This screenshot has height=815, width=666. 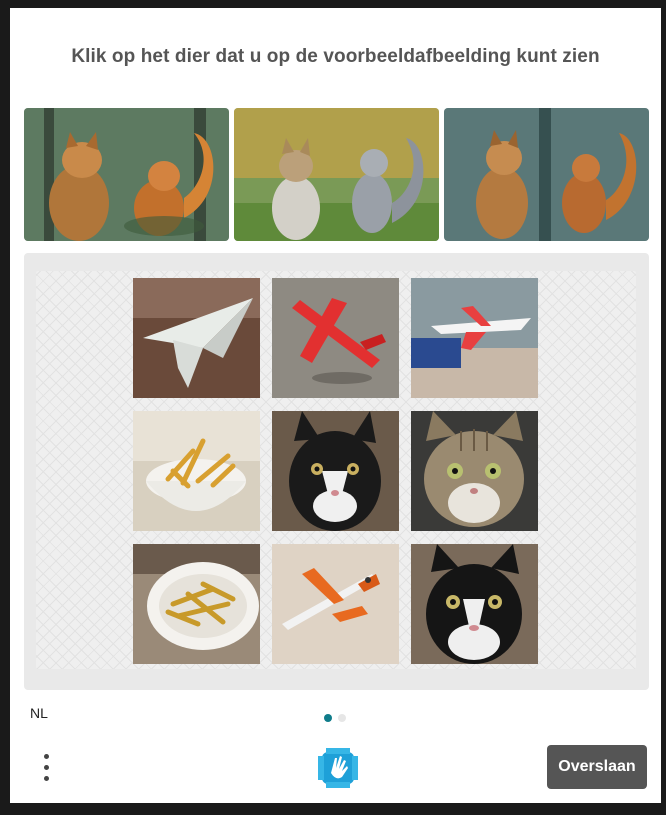 I want to click on red-toy-airplane-icon, so click(x=335, y=338).